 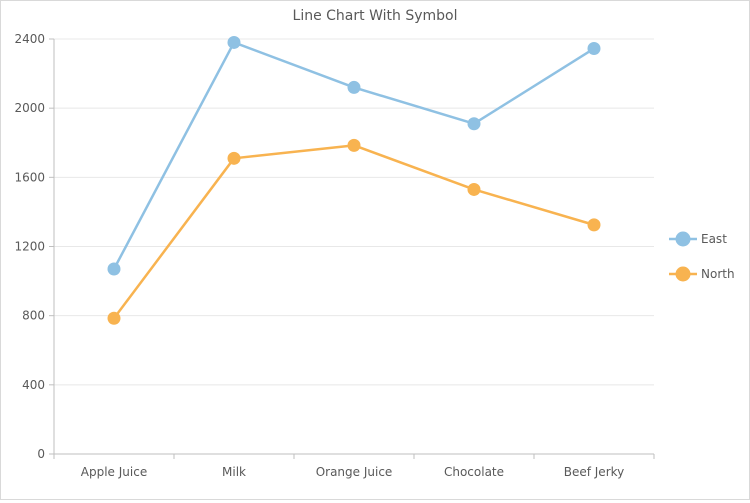 I want to click on x-tick-label: Chocolate, so click(x=474, y=472).